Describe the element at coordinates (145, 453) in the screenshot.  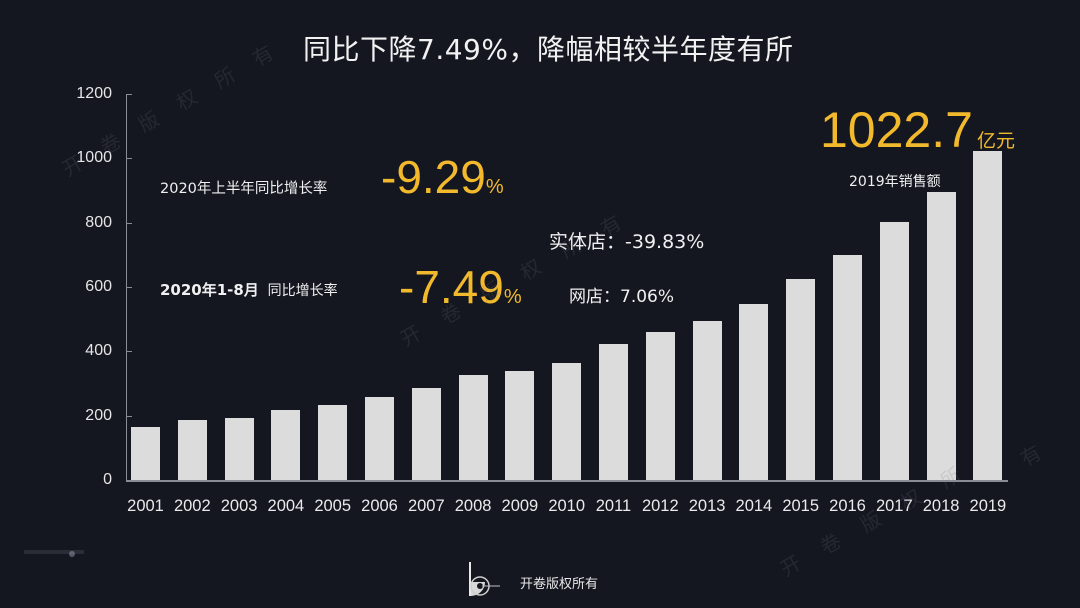
I see `bar-2001` at that location.